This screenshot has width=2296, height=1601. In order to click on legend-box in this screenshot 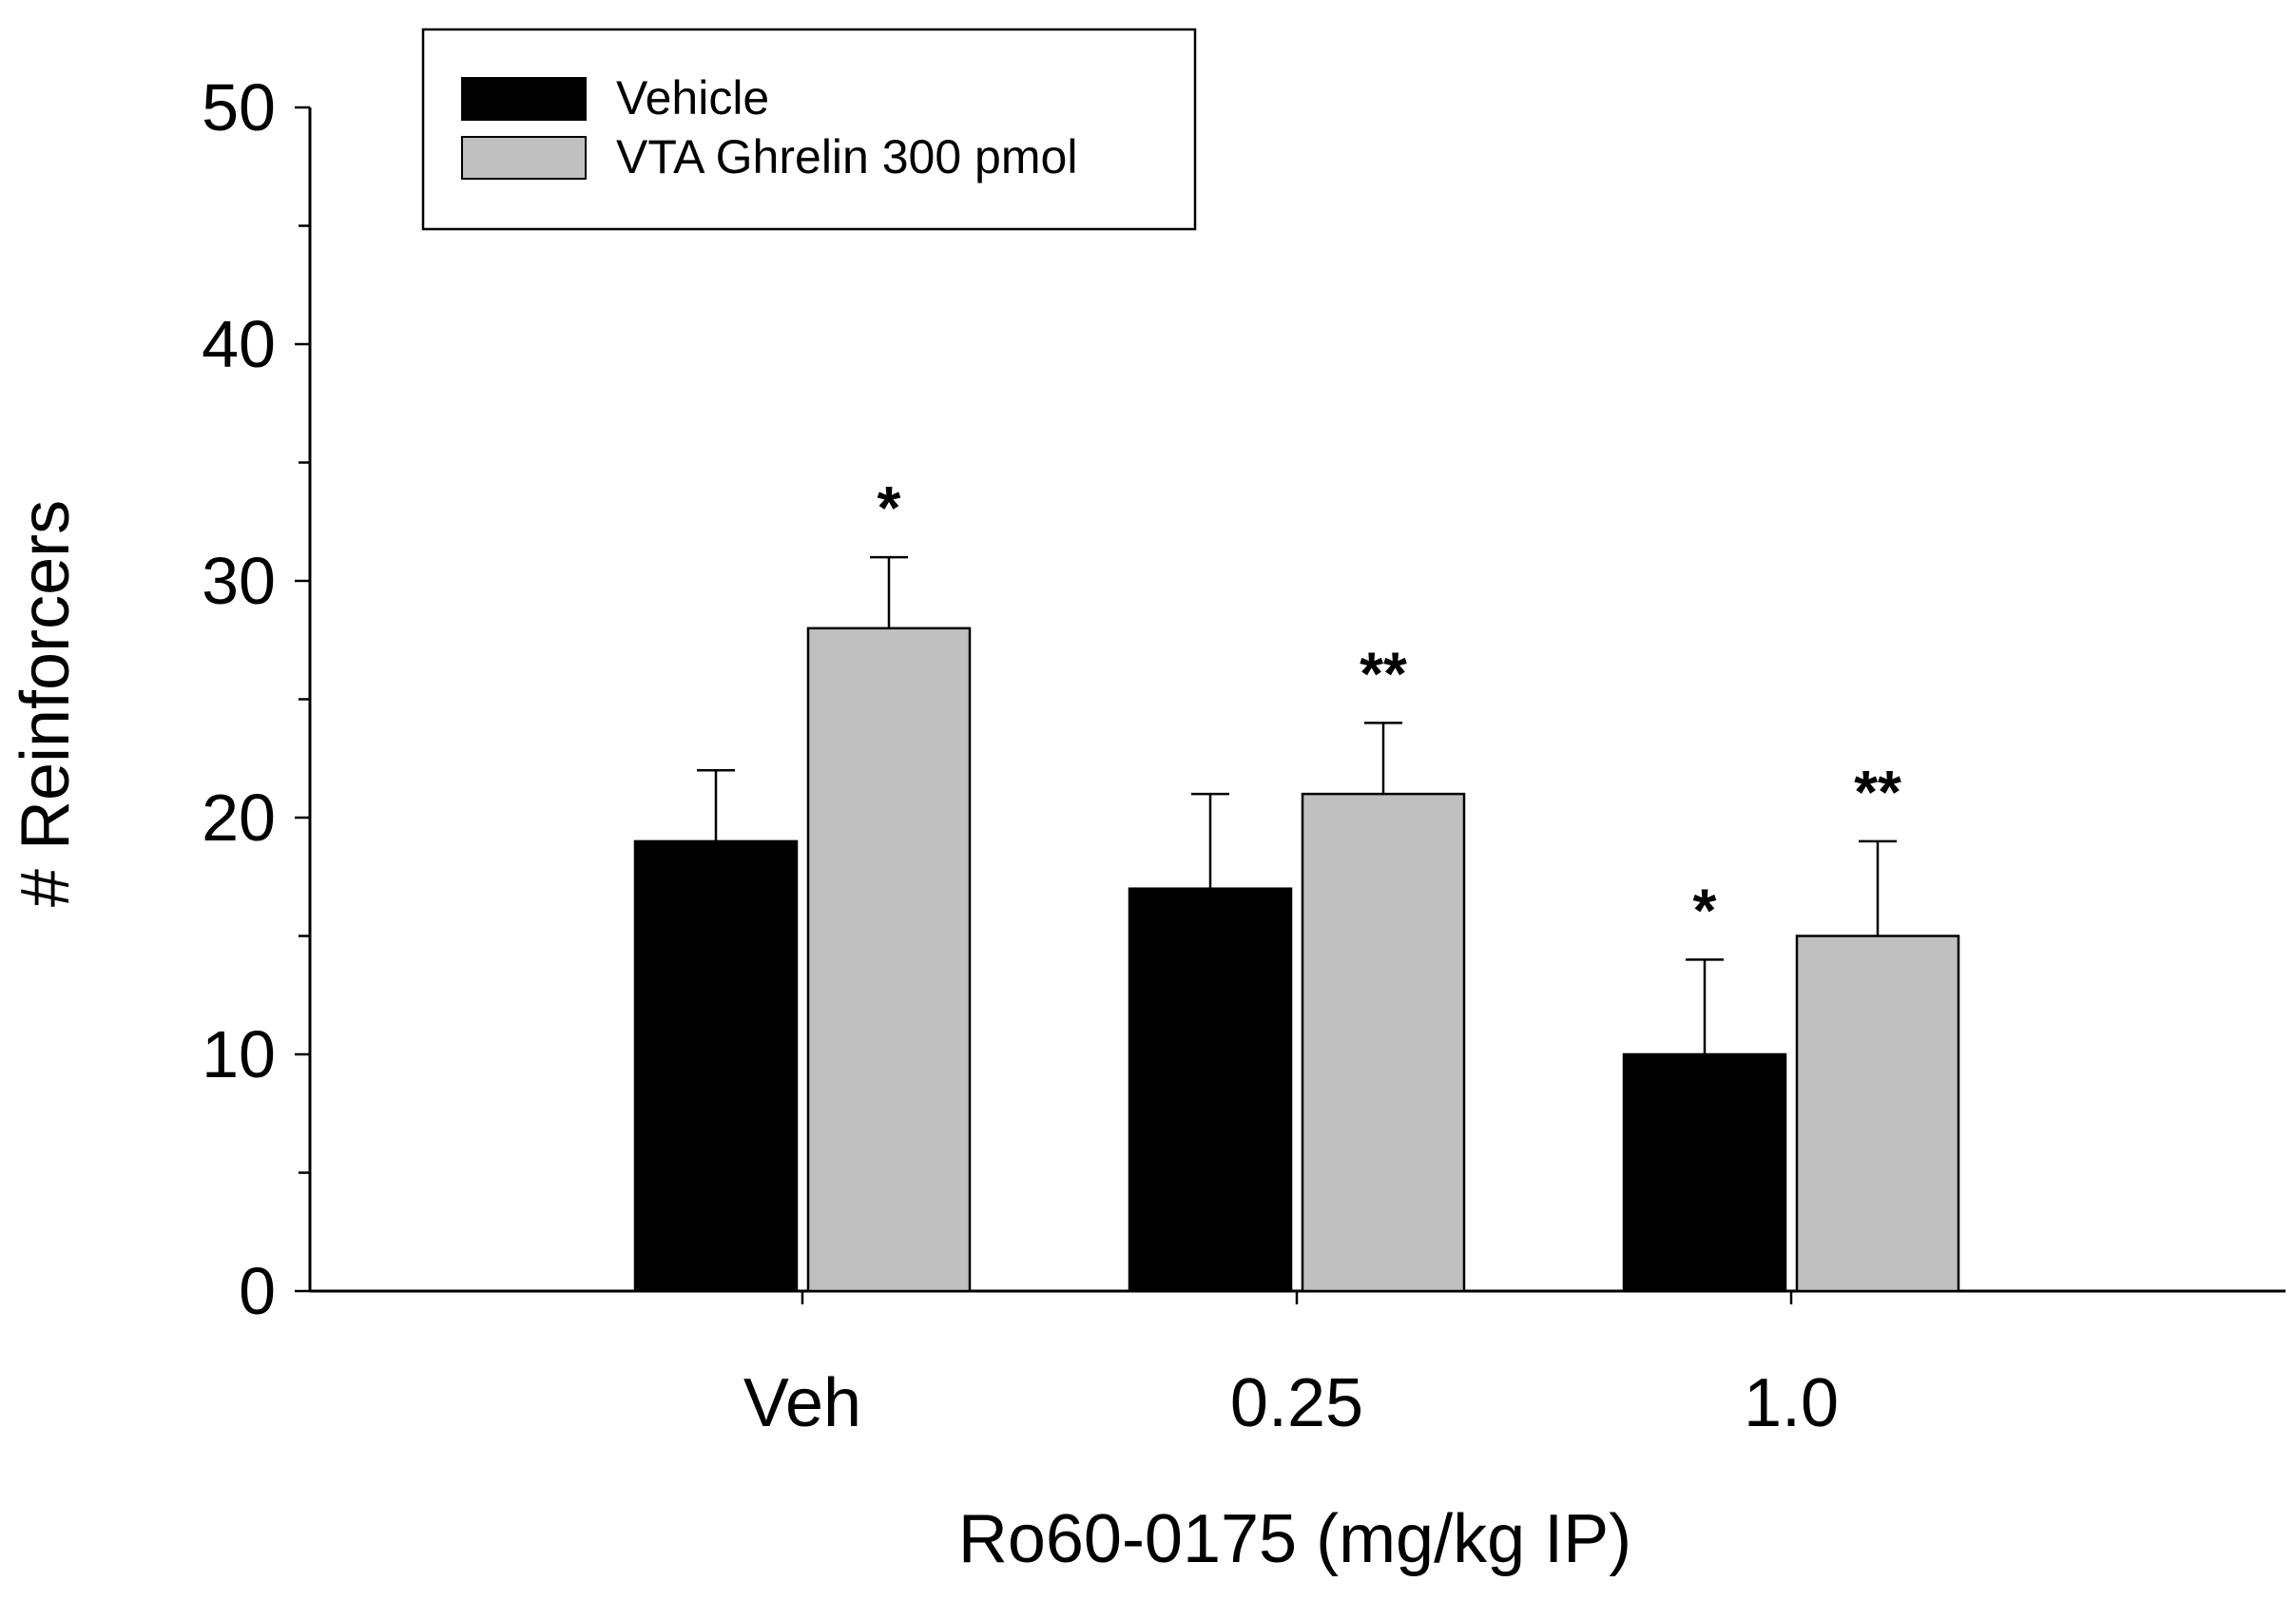, I will do `click(809, 129)`.